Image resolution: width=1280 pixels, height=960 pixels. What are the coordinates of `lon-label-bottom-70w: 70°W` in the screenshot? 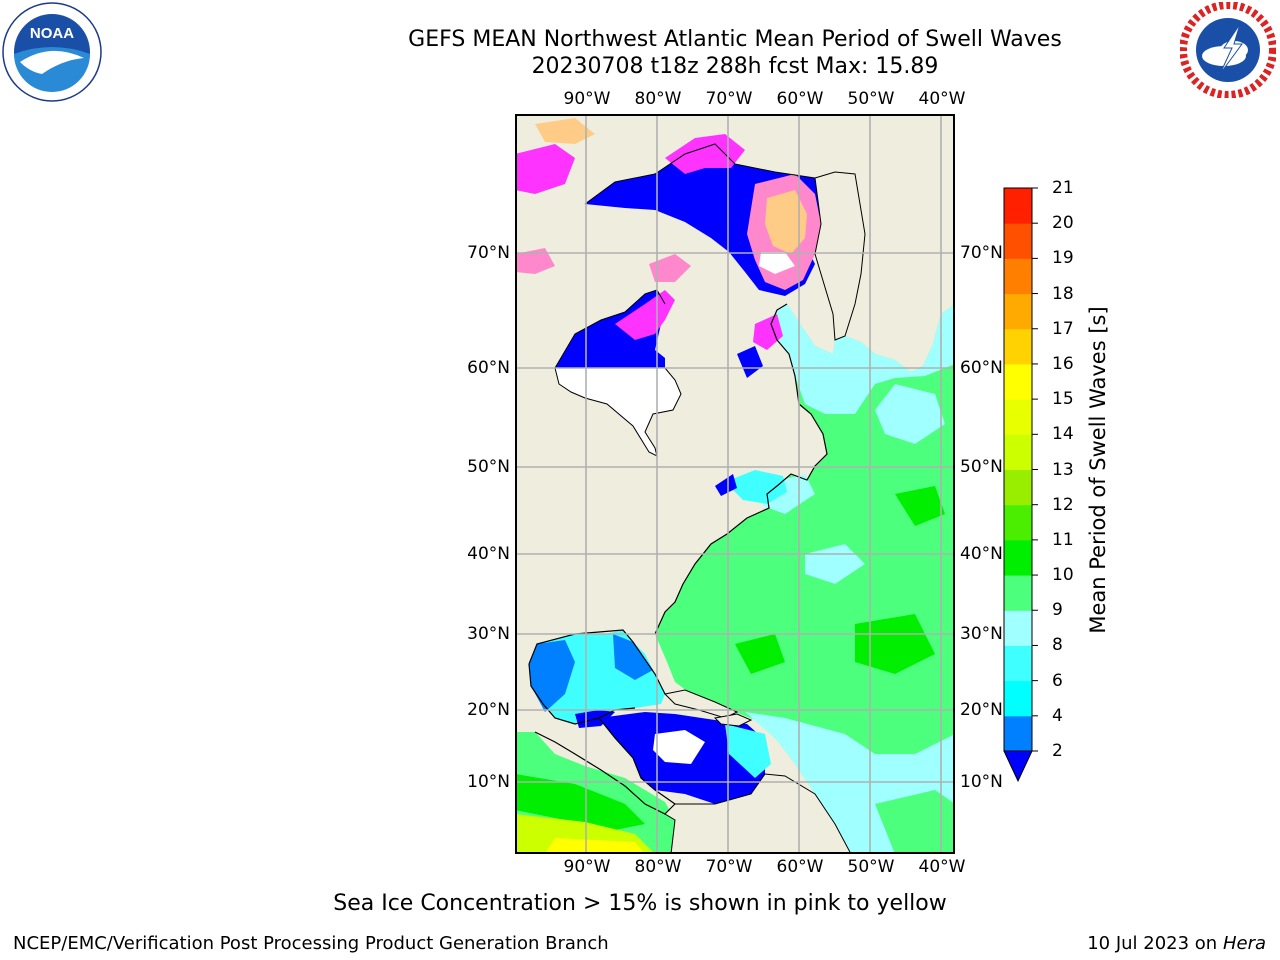 It's located at (729, 867).